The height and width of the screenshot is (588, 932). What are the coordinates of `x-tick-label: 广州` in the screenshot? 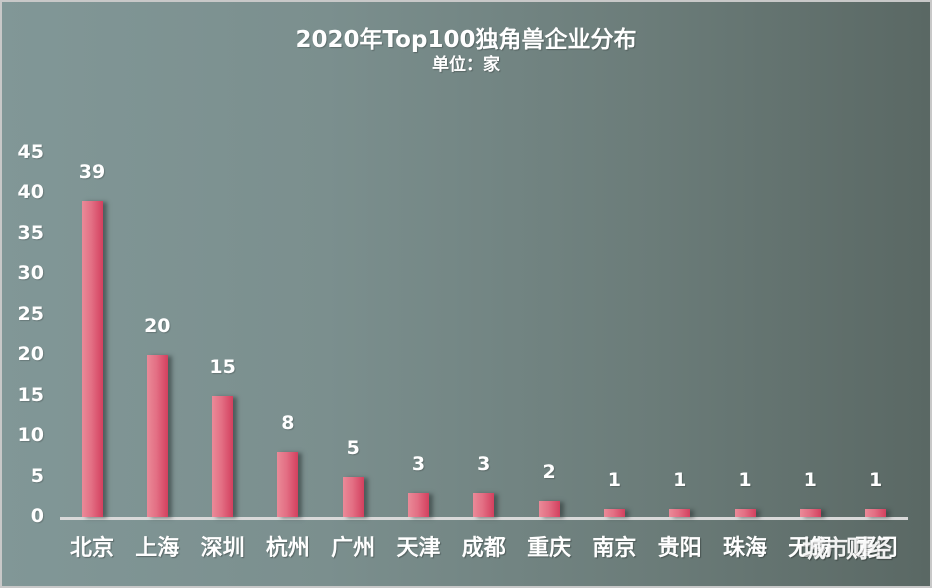 It's located at (353, 548).